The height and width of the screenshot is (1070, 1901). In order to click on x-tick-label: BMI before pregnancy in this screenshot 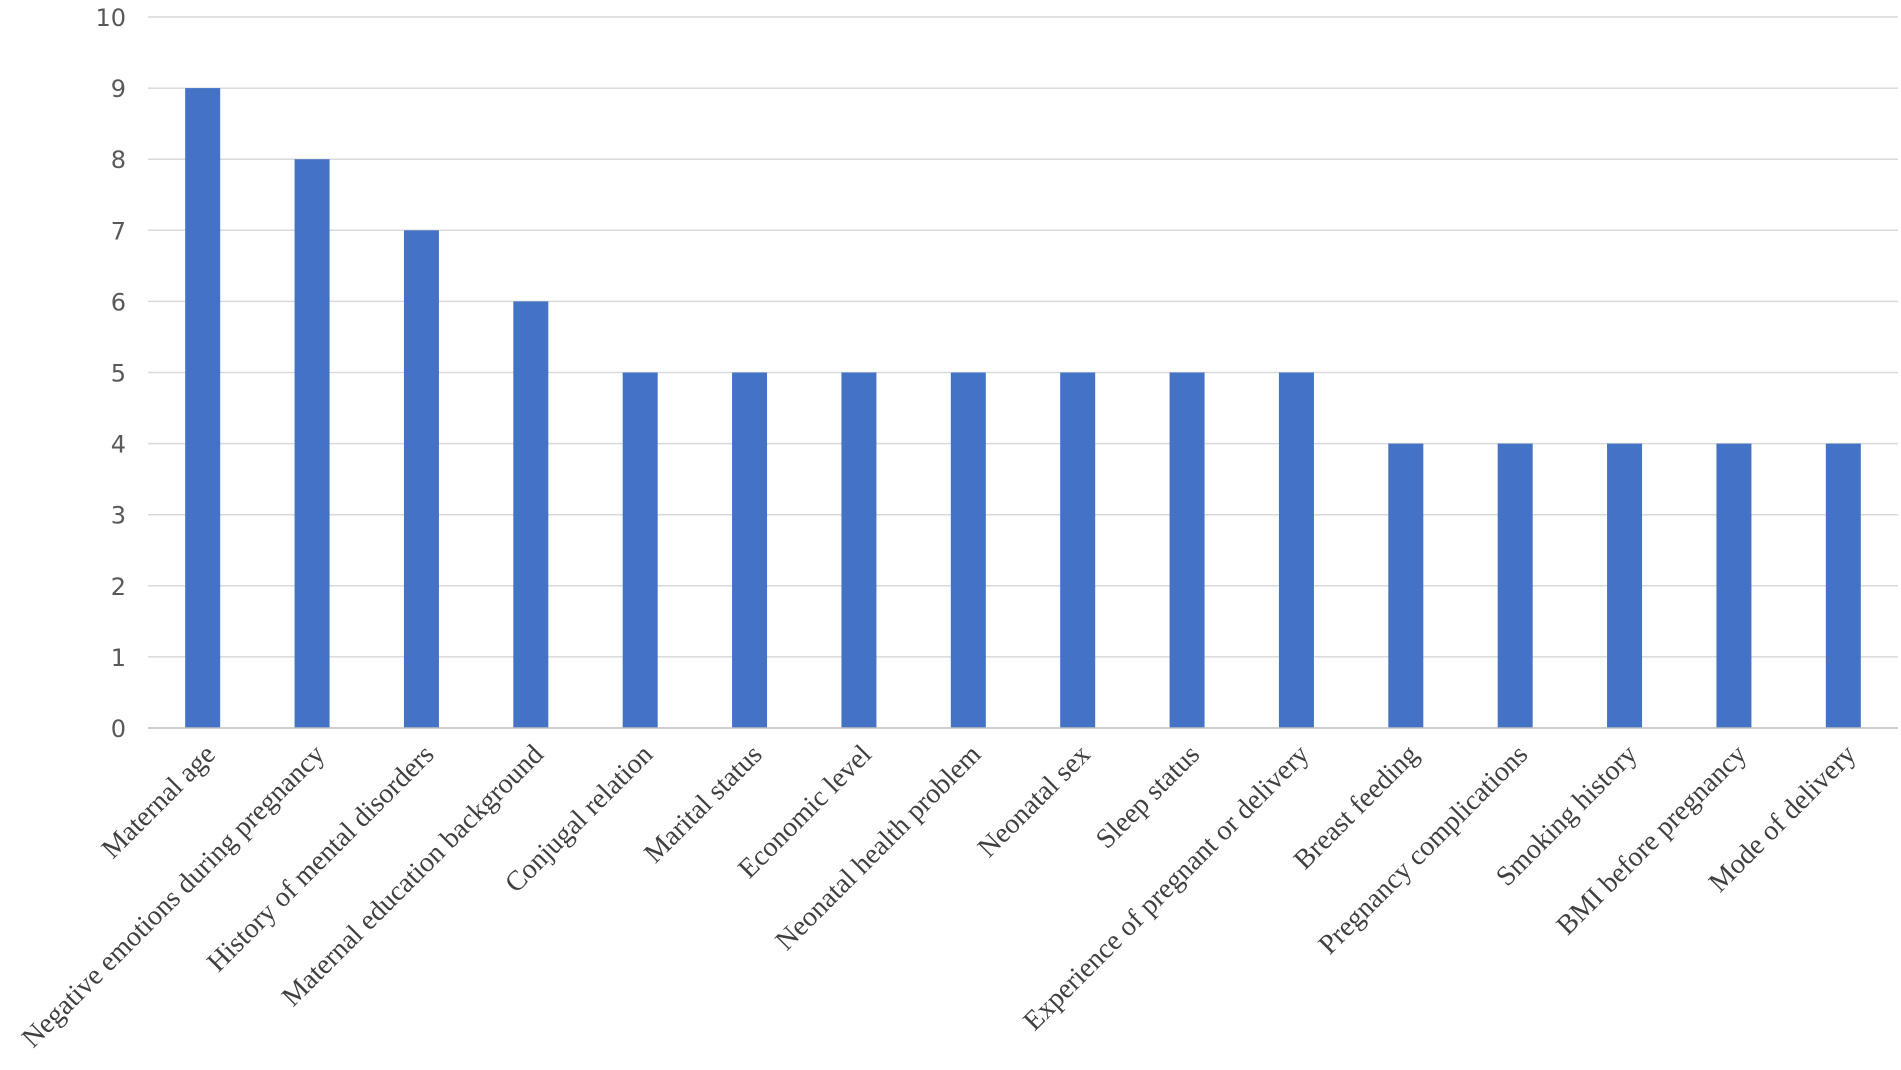, I will do `click(1652, 840)`.